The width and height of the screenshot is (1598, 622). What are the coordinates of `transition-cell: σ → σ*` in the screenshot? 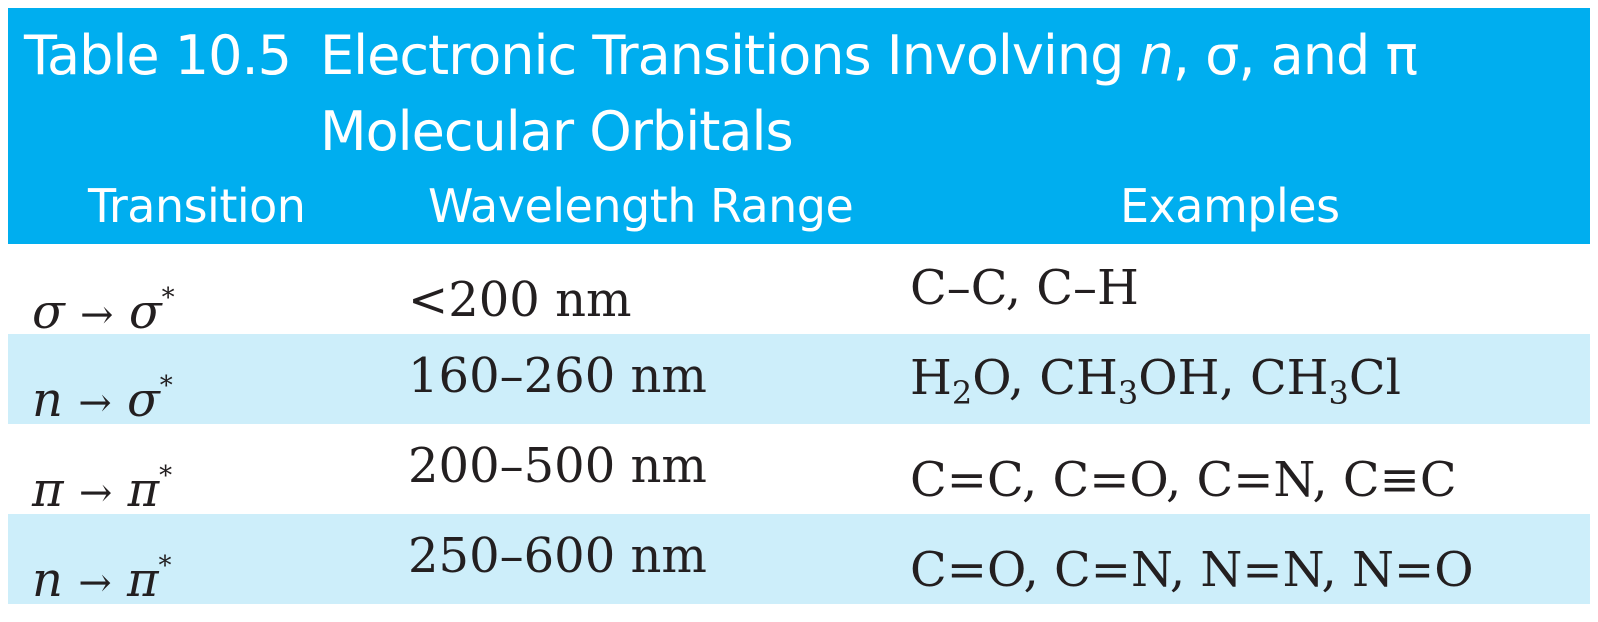 It's located at (103, 306).